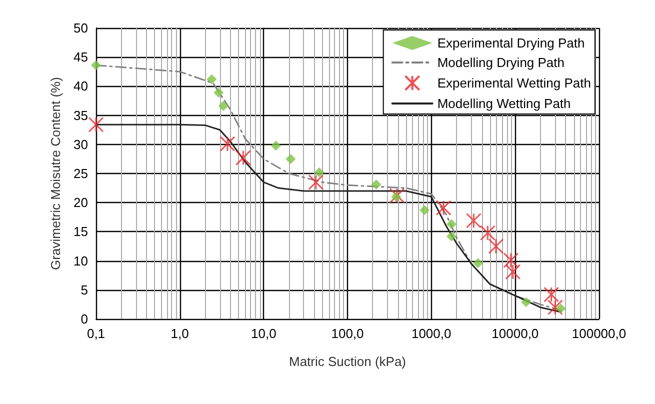 The height and width of the screenshot is (404, 655). What do you see at coordinates (84, 290) in the screenshot?
I see `y-tick-label: 5` at bounding box center [84, 290].